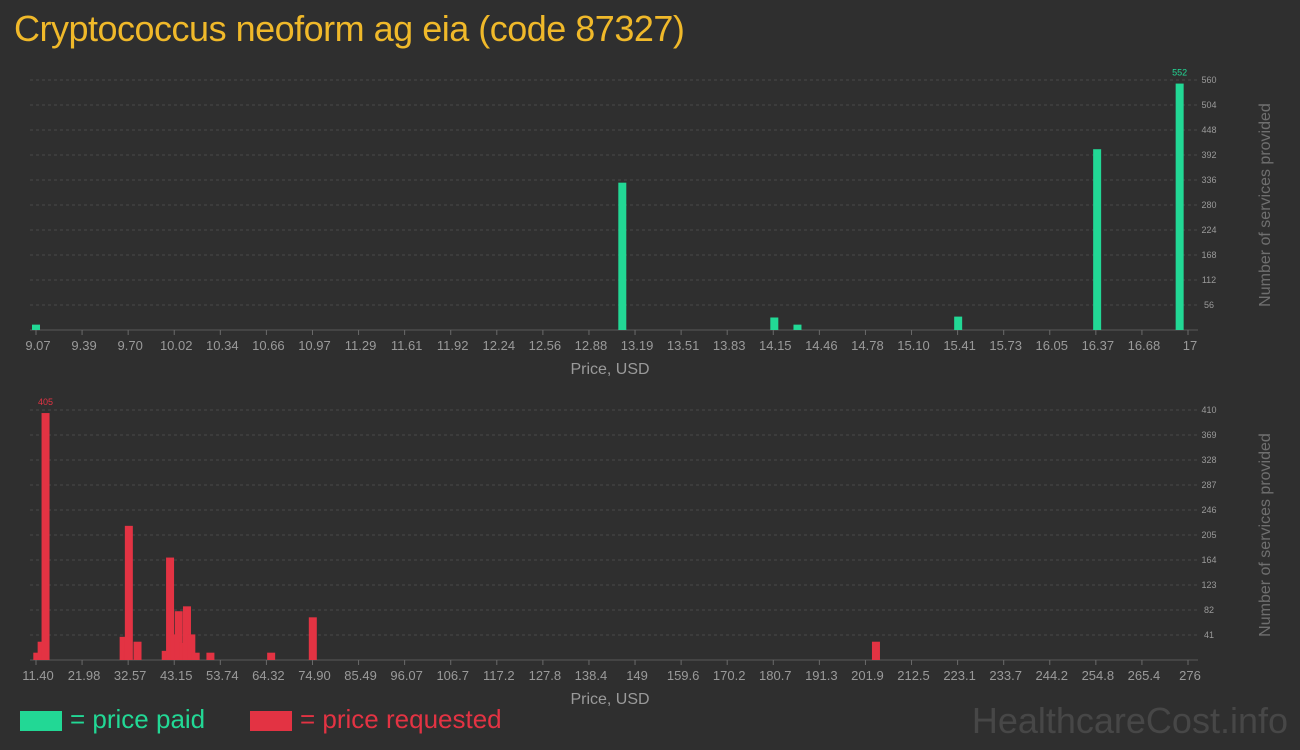 The image size is (1300, 750). What do you see at coordinates (1209, 610) in the screenshot?
I see `series-requested-y-tick-label: 82` at bounding box center [1209, 610].